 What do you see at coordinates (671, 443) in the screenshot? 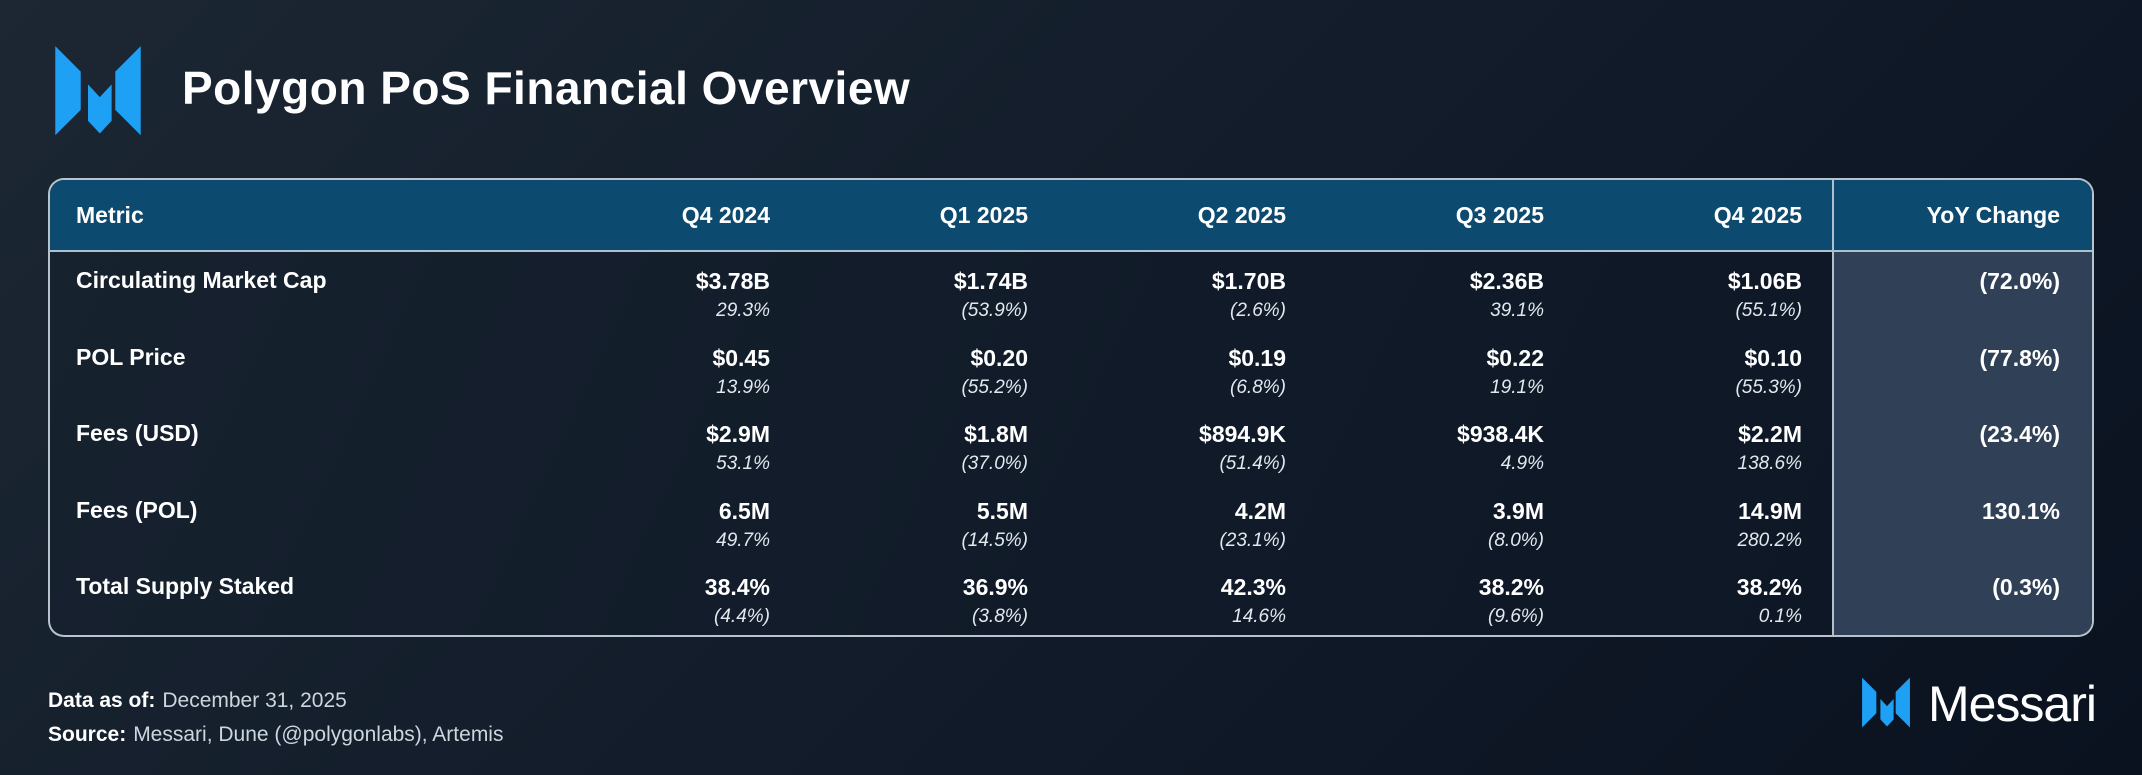
I see `table-cell: $2.9M 53.1%` at bounding box center [671, 443].